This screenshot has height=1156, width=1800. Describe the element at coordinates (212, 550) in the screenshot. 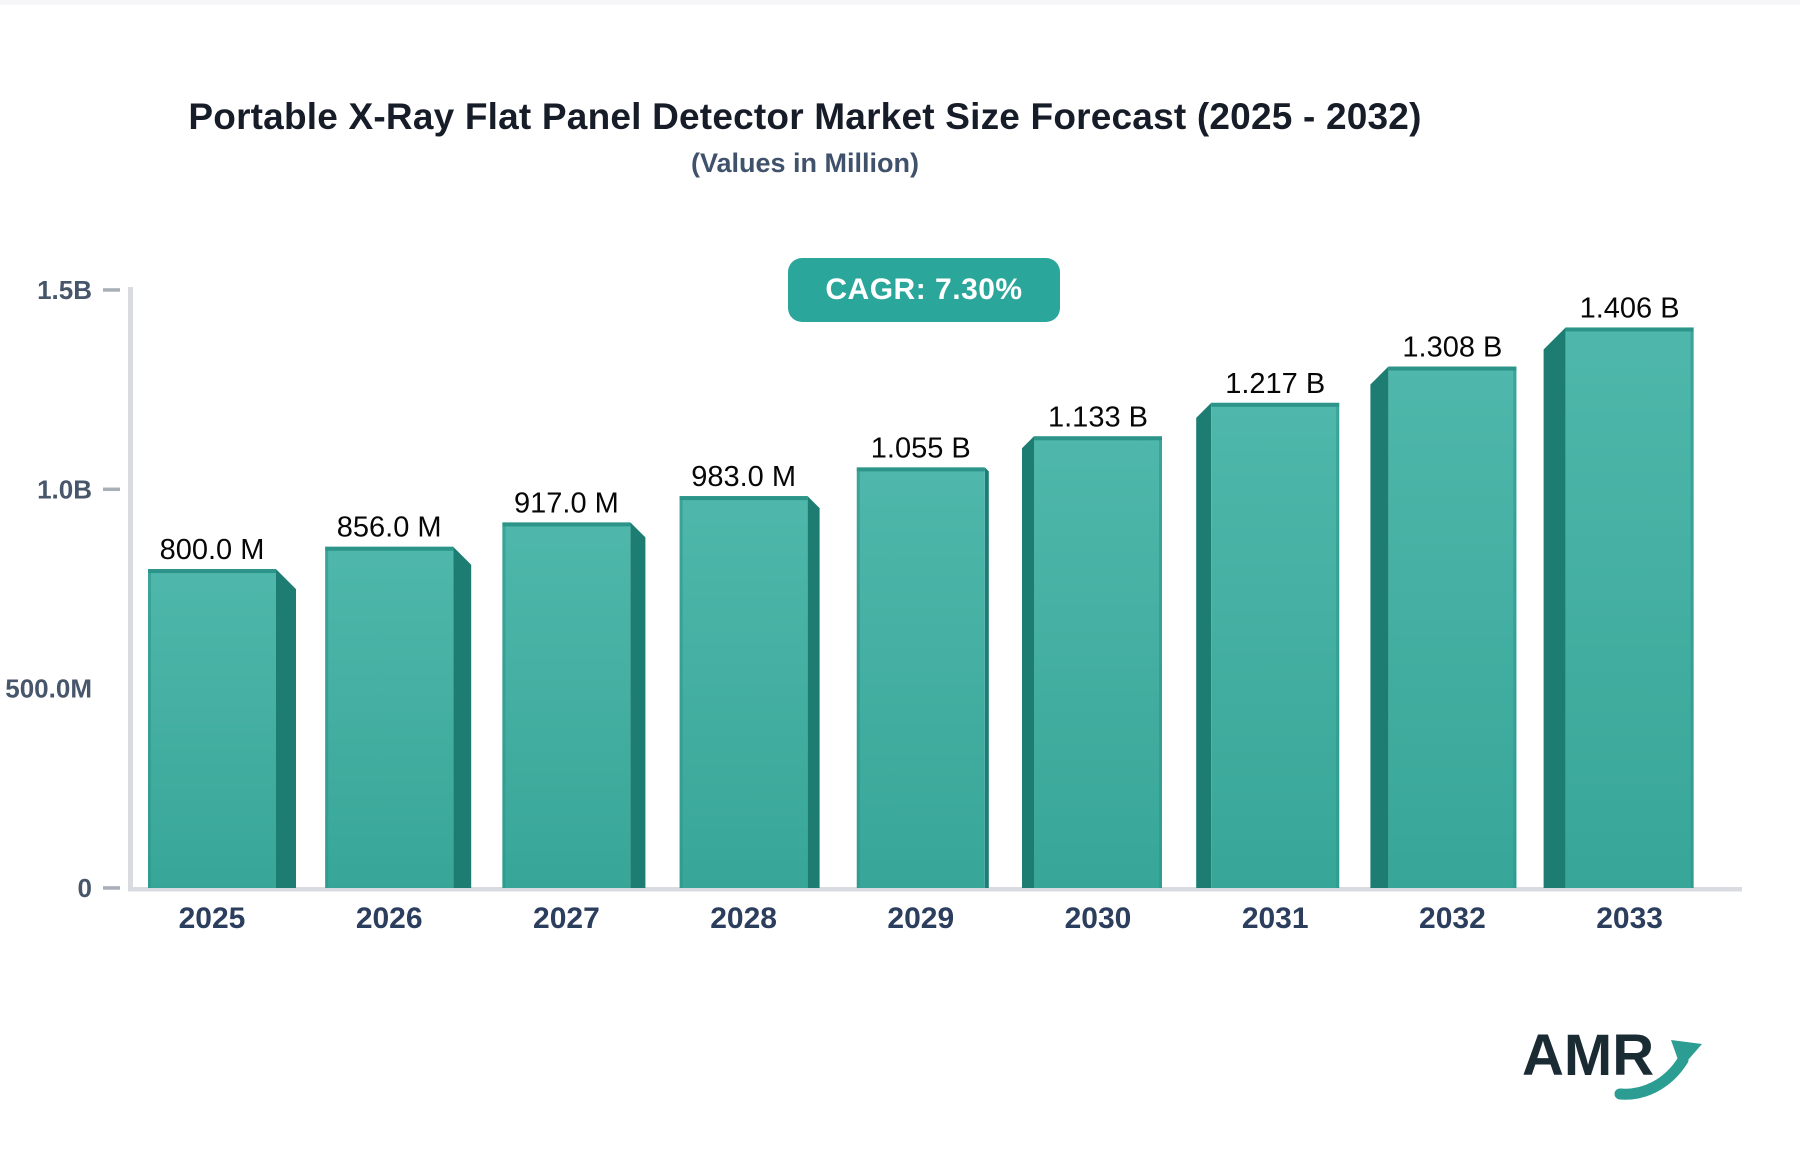

I see `bar-value-label: 800.0 M` at that location.